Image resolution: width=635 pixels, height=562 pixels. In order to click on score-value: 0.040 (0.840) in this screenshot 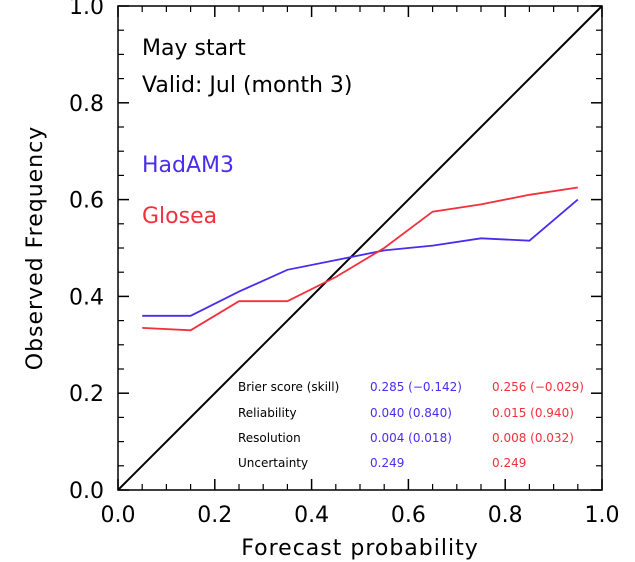, I will do `click(411, 413)`.